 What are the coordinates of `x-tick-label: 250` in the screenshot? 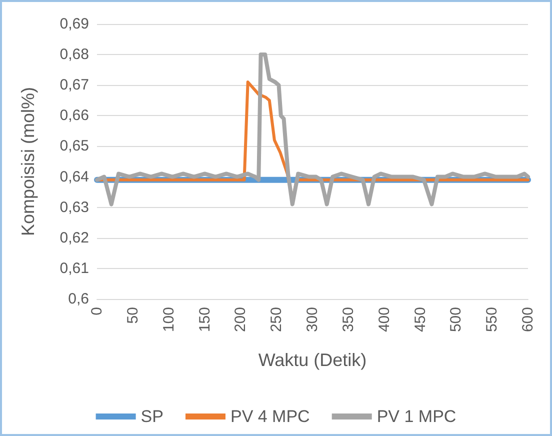 It's located at (277, 319).